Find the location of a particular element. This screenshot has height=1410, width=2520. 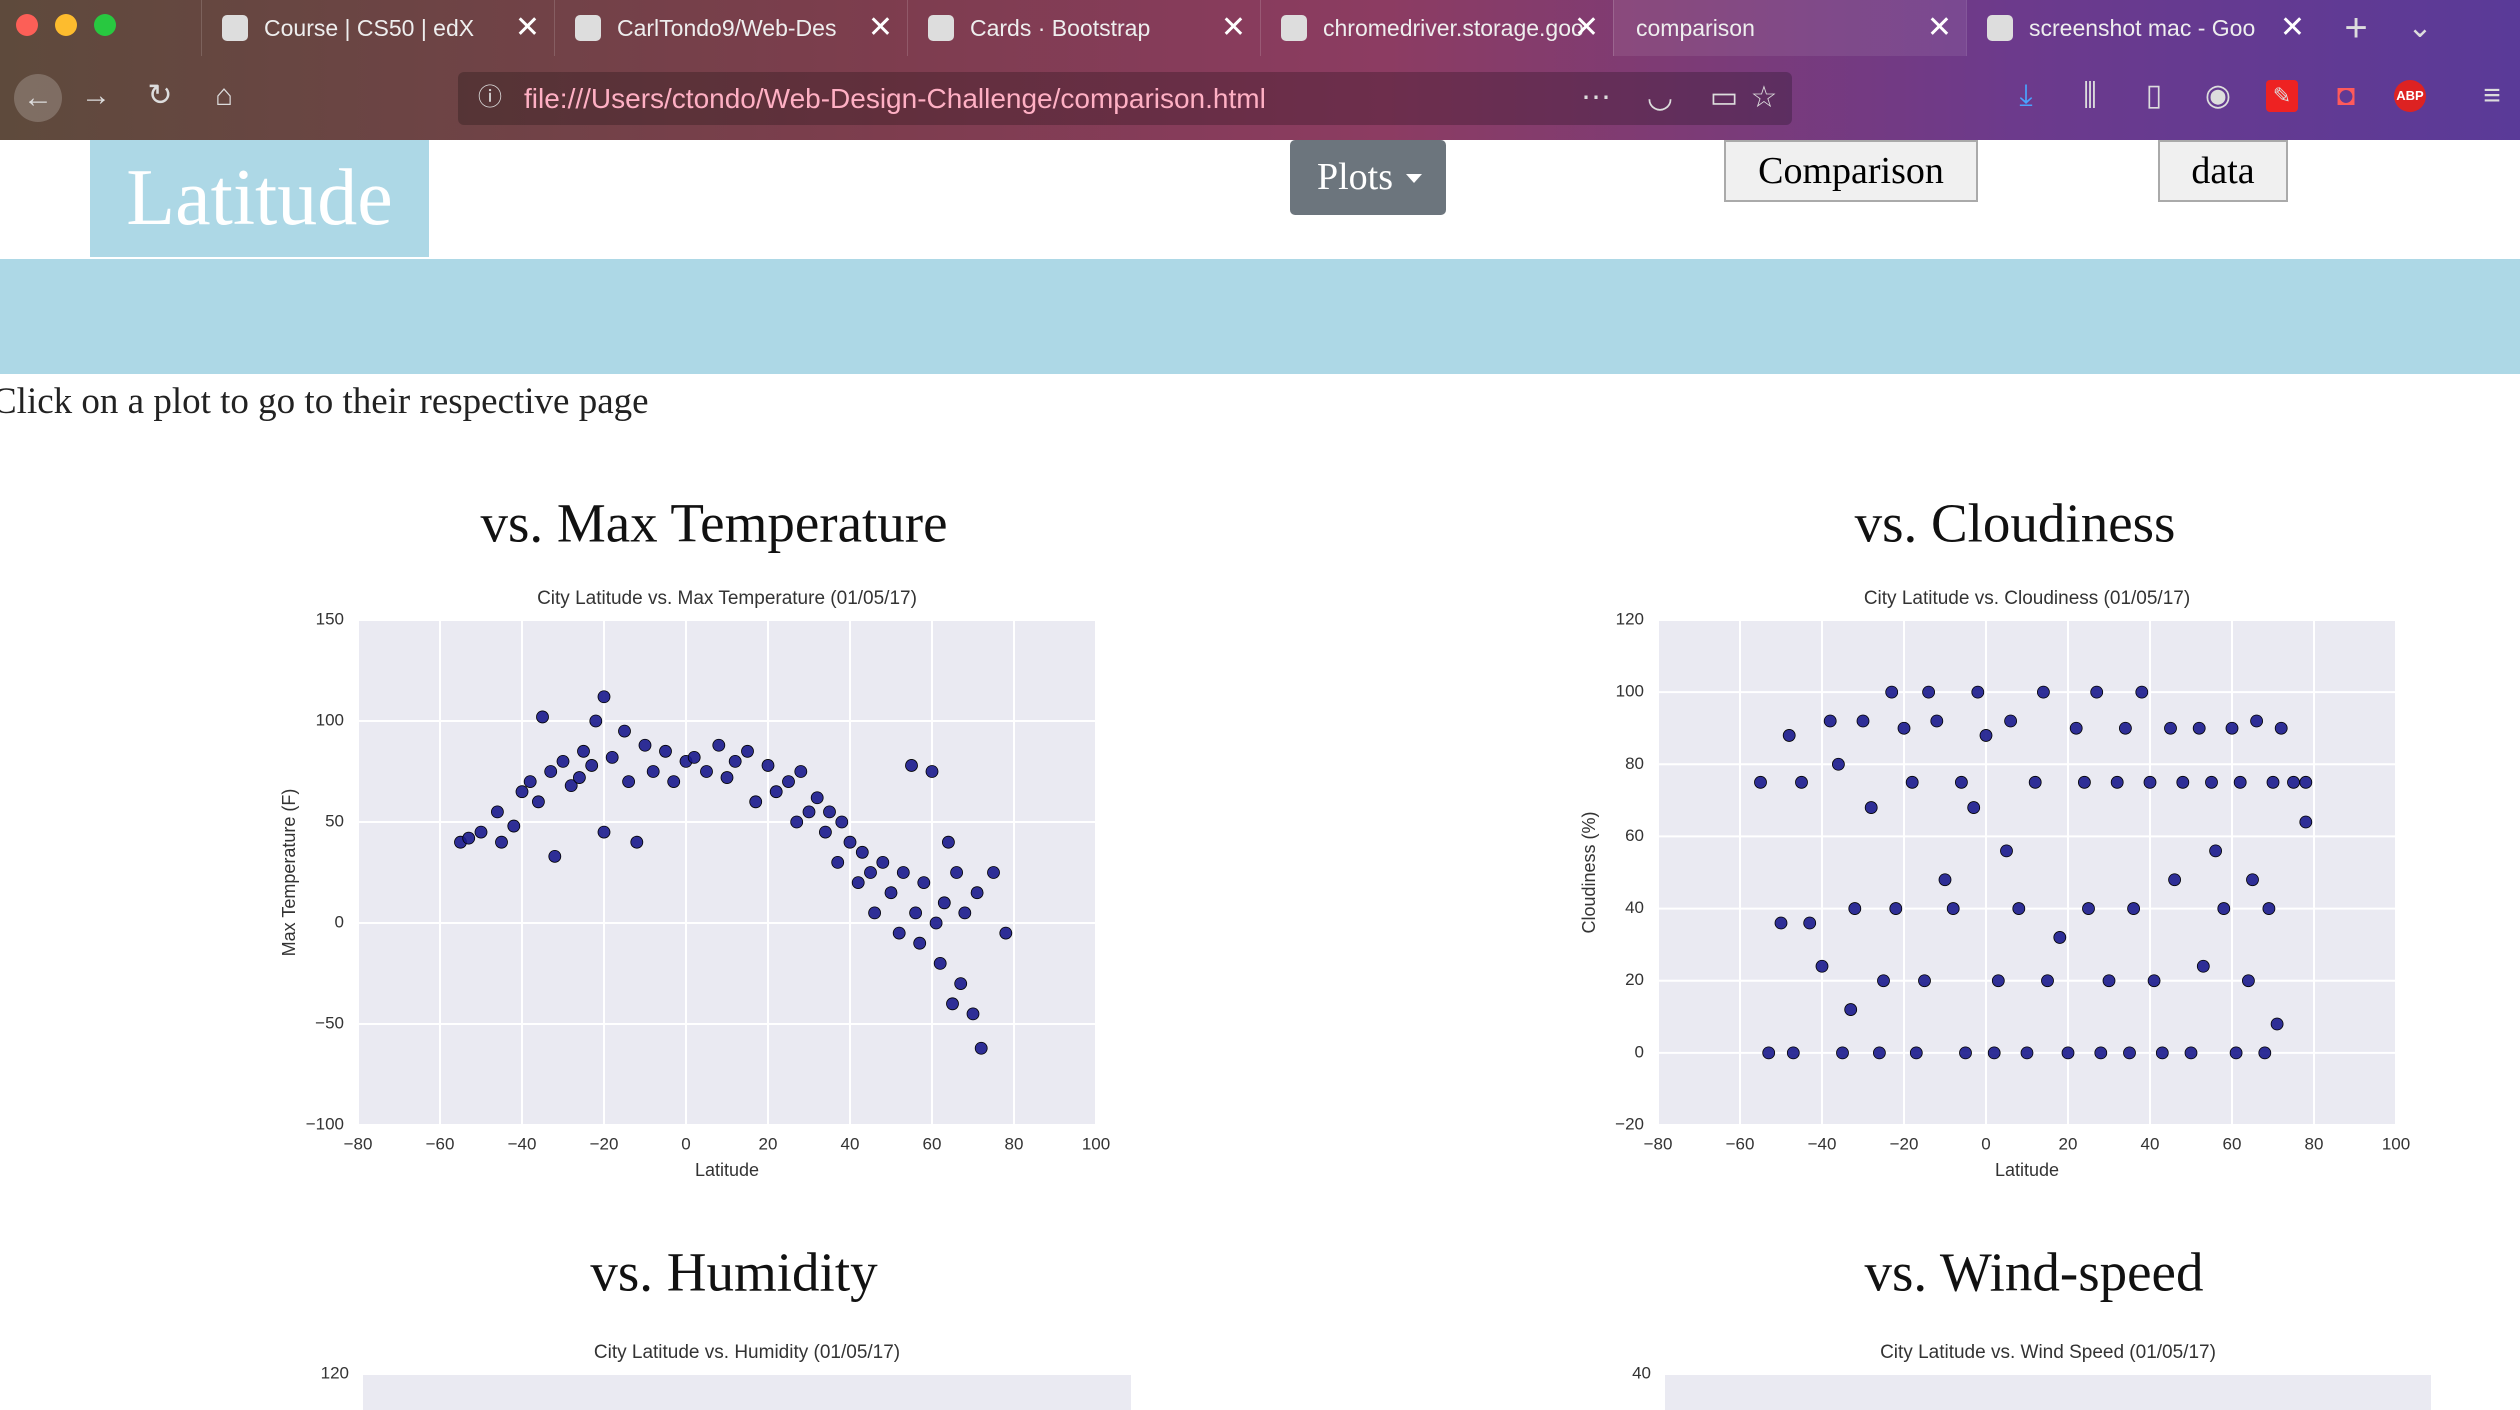

x-tick-label: 40 is located at coordinates (850, 1143).